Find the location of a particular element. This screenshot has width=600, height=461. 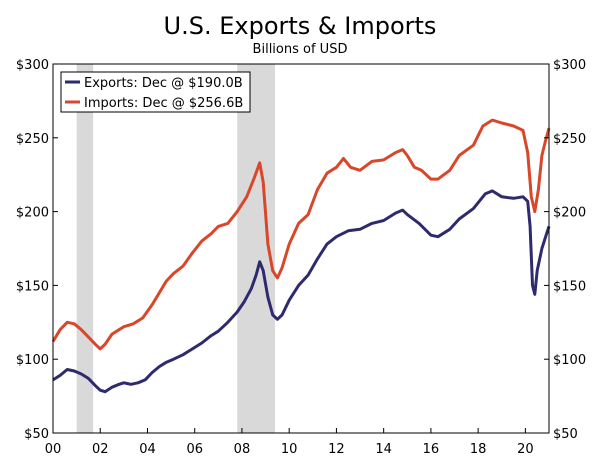

x-tick-label: 08 is located at coordinates (242, 449).